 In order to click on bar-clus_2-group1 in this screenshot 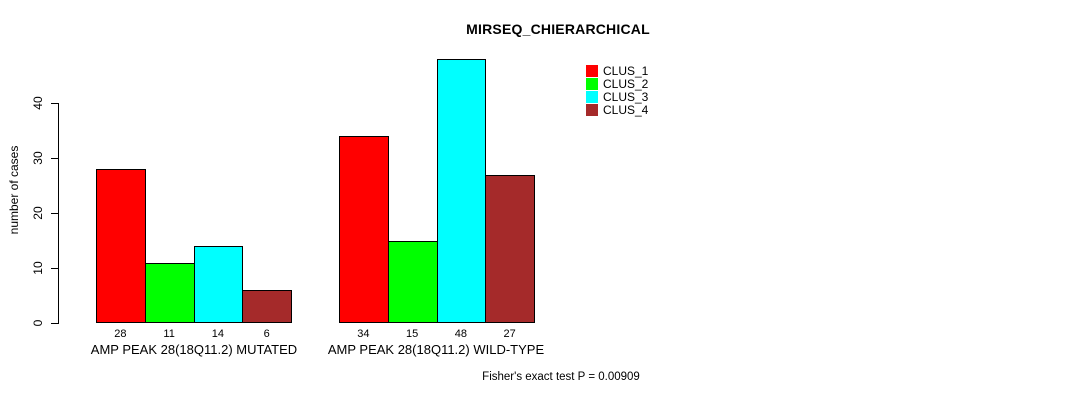, I will do `click(412, 281)`.